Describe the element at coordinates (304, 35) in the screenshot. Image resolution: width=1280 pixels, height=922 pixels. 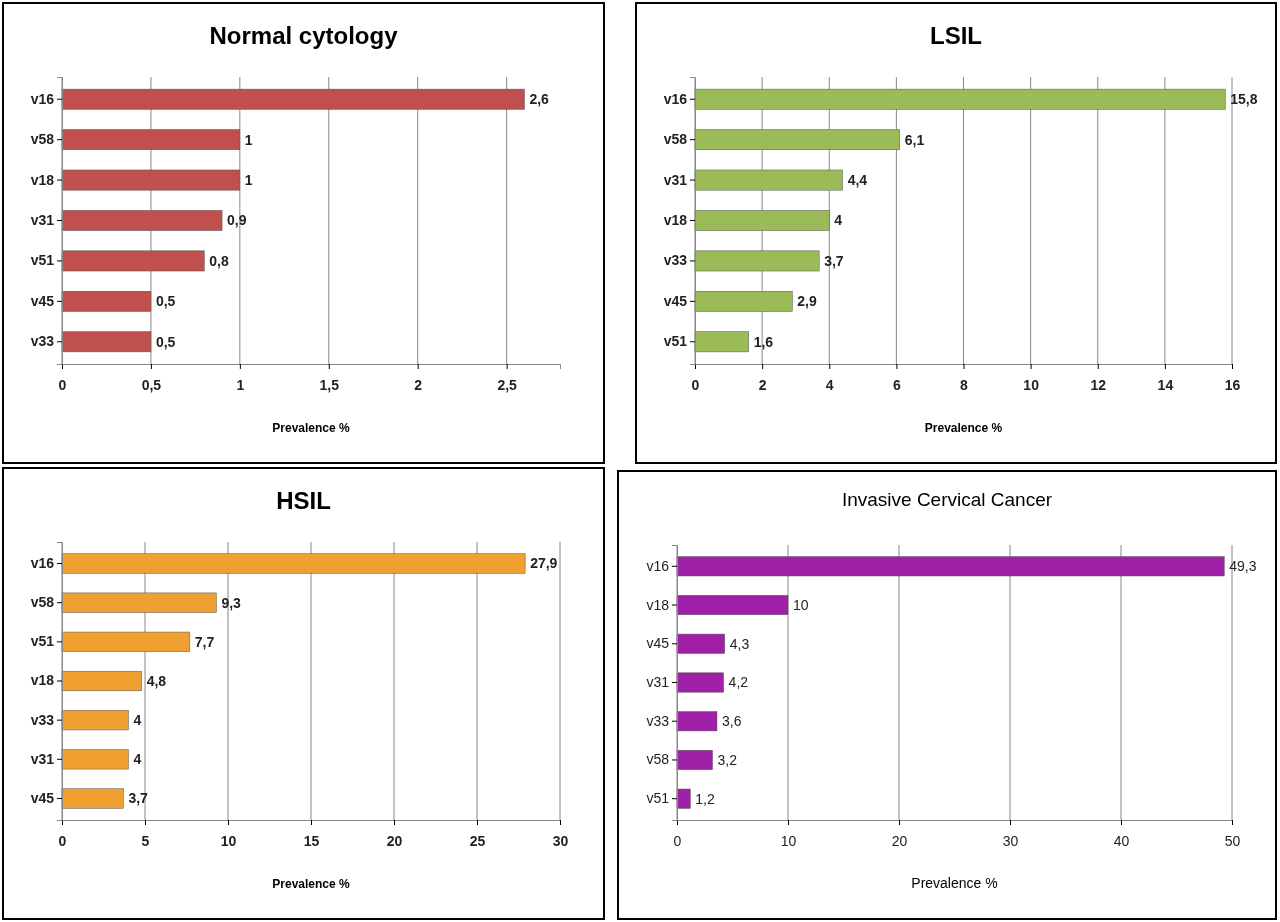
I see `chart-title: Normal cytology` at that location.